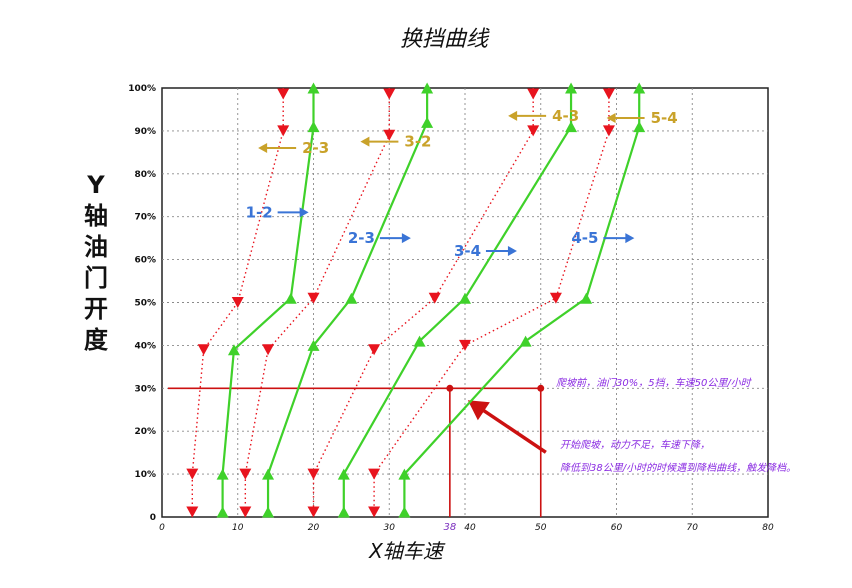 The height and width of the screenshot is (588, 852). I want to click on y-tick-label: 80%, so click(145, 175).